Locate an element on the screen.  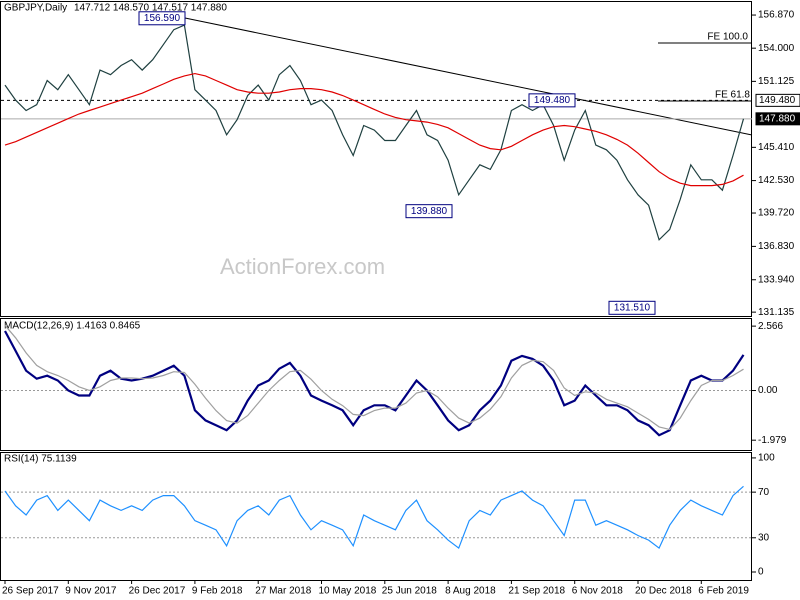
y-tick-label: 0.00 is located at coordinates (768, 390).